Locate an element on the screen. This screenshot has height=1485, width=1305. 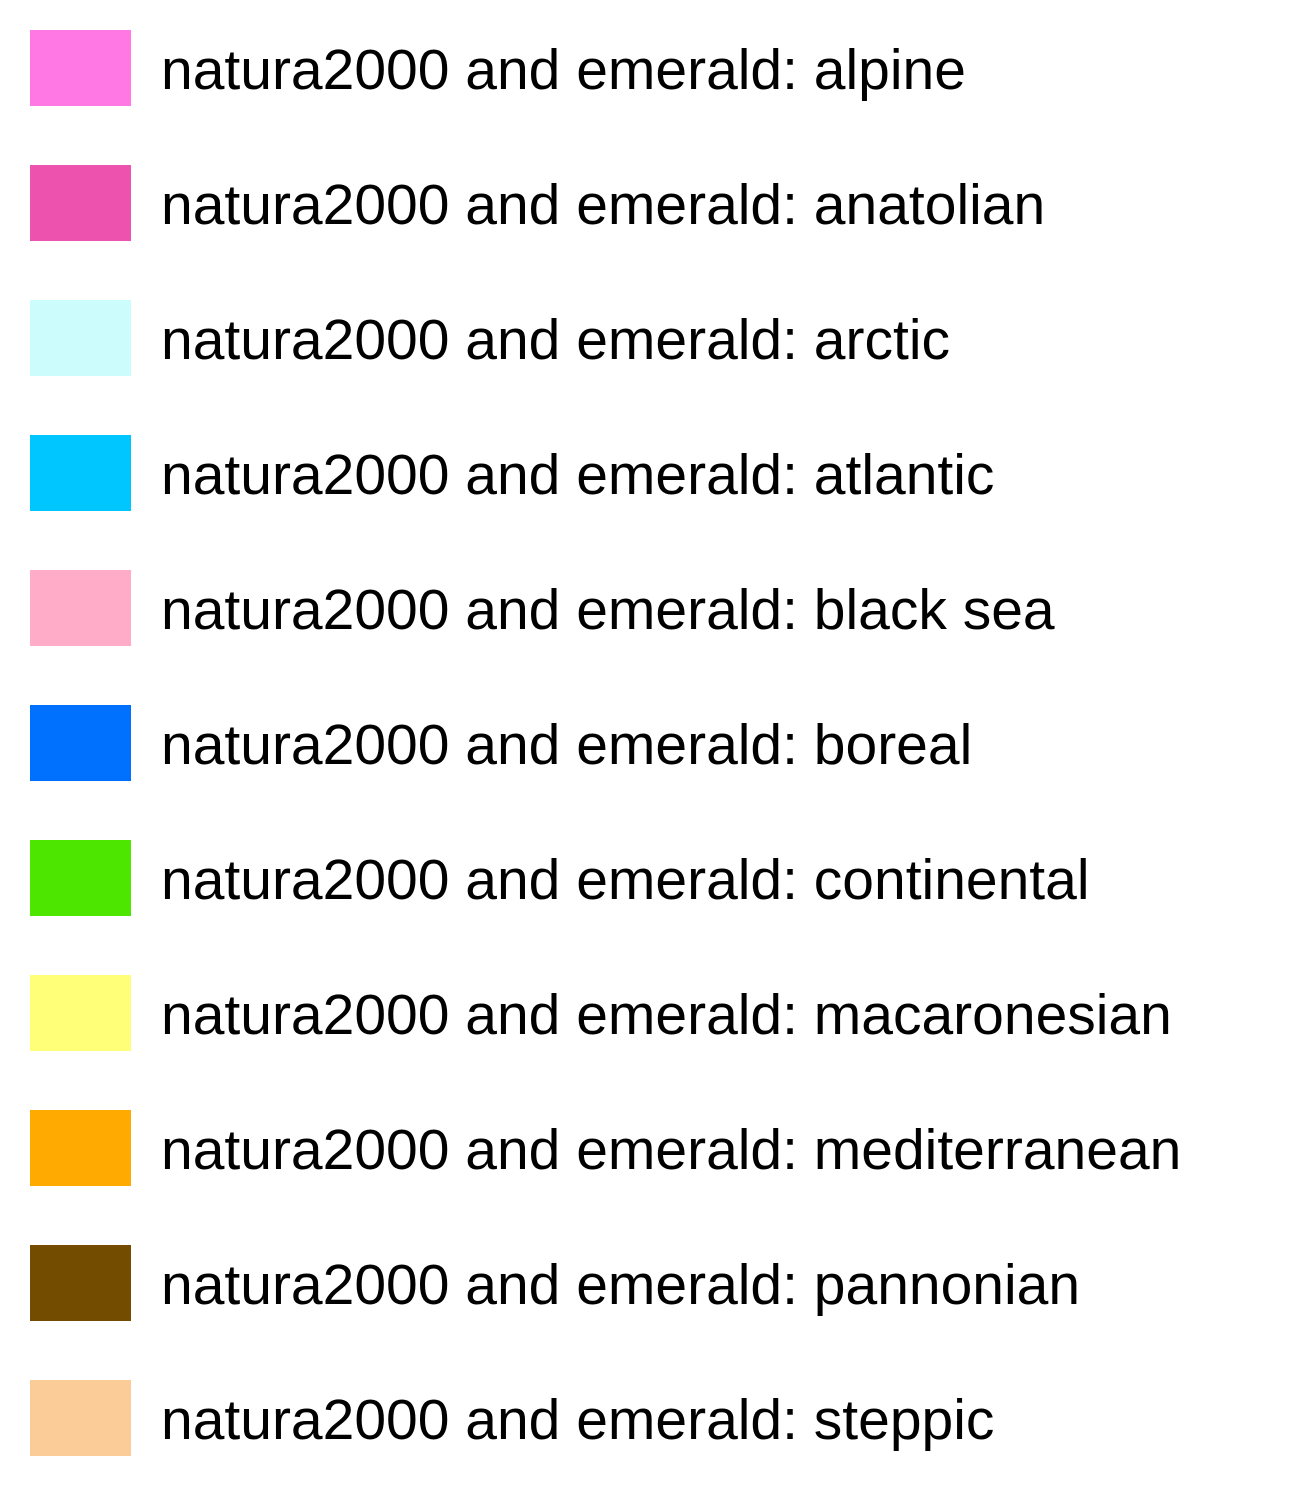
legend-swatch-mediterranean is located at coordinates (80, 1148).